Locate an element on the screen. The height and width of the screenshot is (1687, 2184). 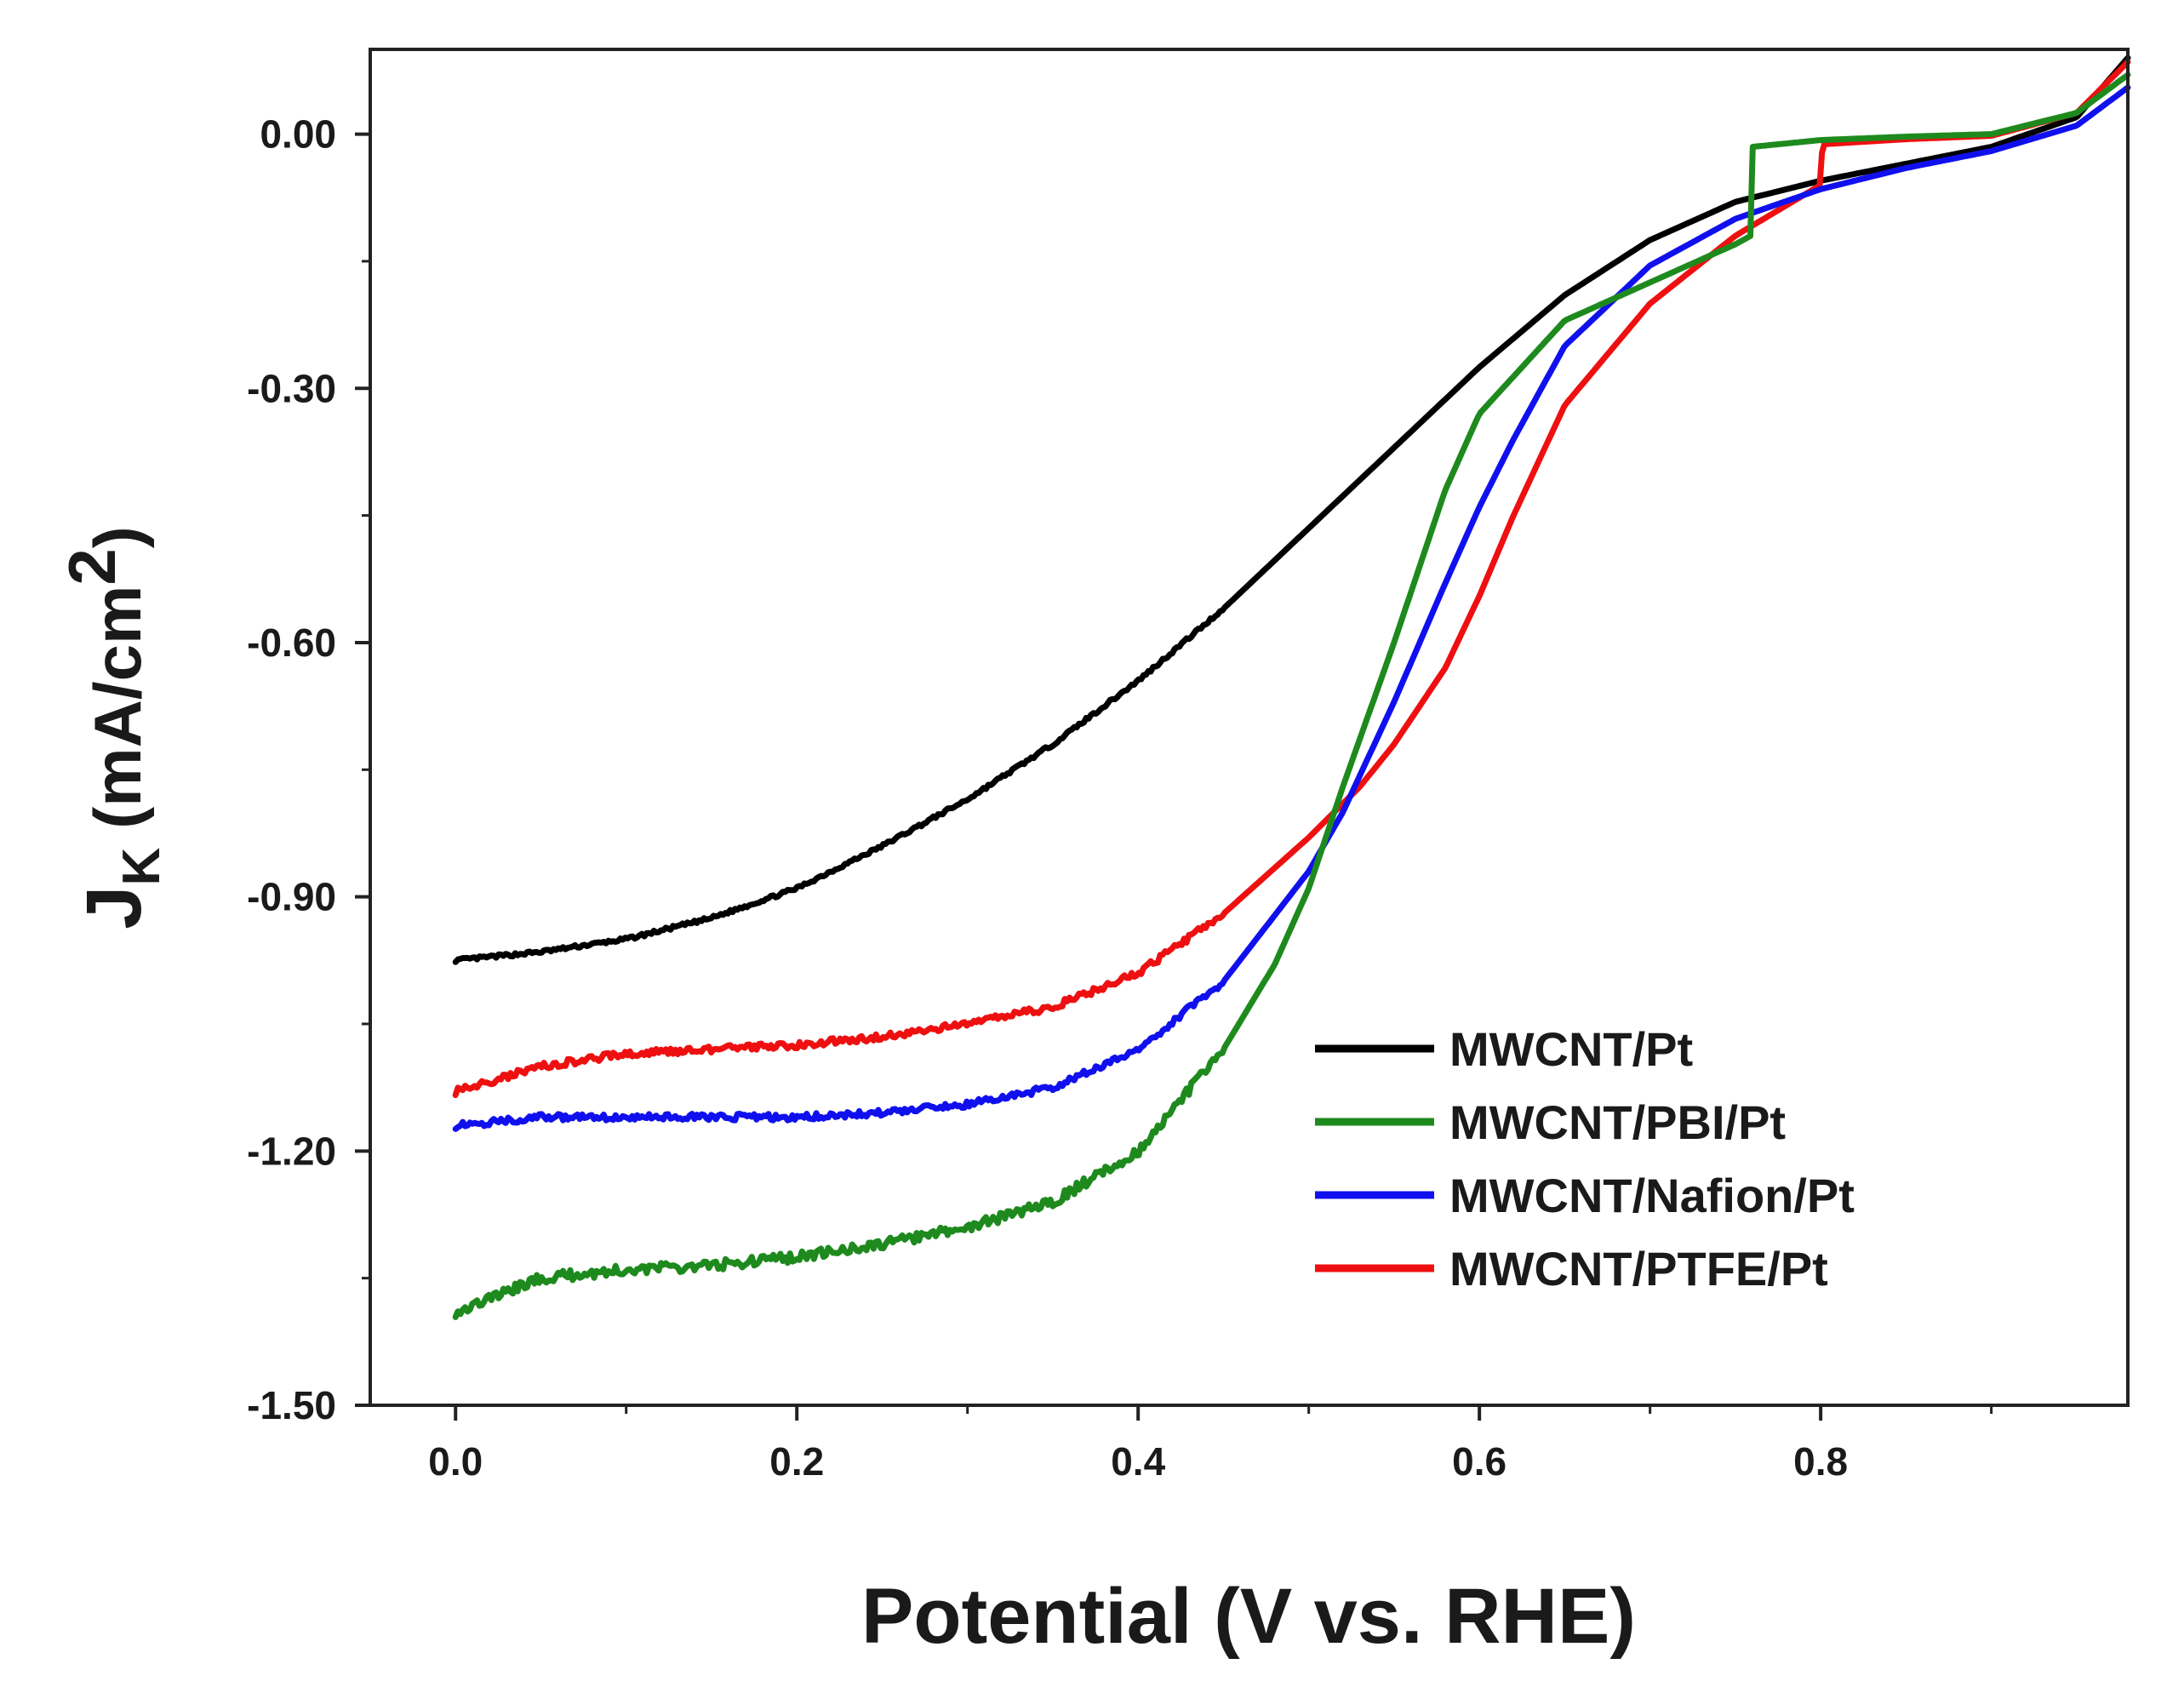
y-tick-labels: 0.00 -0.30 -0.60 -0.90 -1.20 -1.50 is located at coordinates (291, 769).